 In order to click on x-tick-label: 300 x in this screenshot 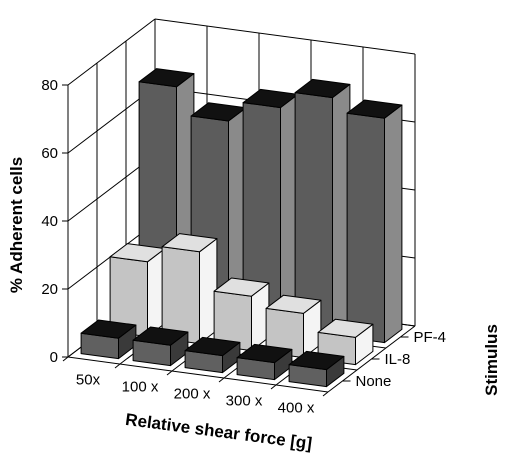, I will do `click(244, 401)`.